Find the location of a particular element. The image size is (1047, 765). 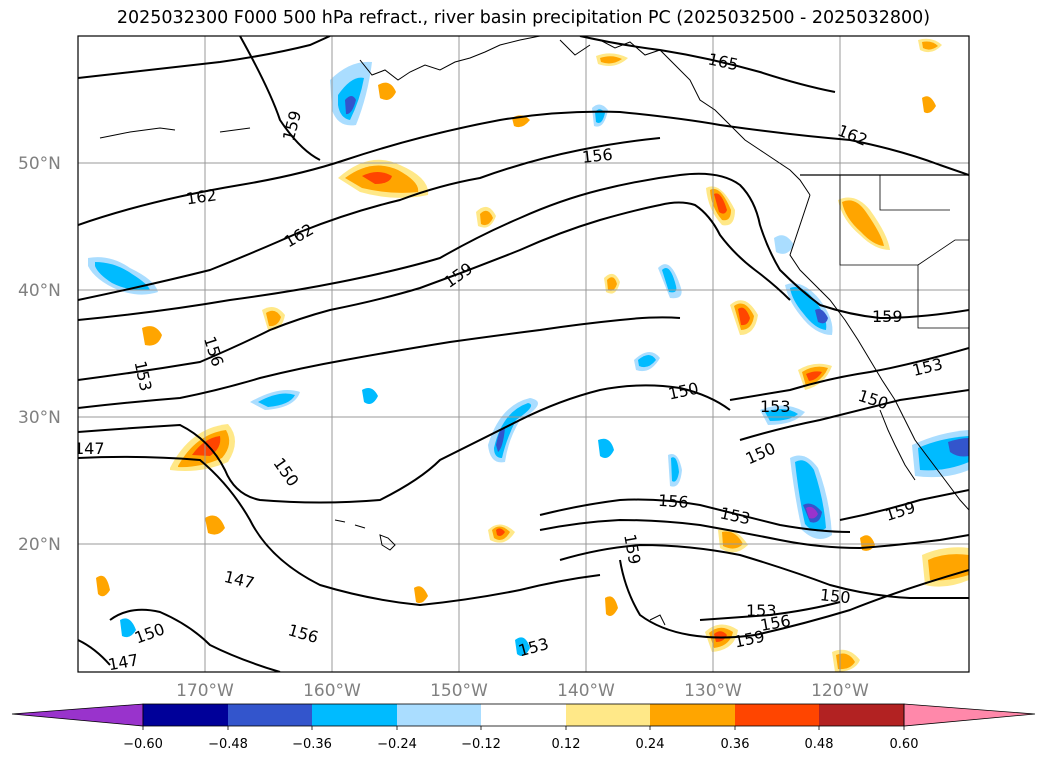

lon-label: 130°W is located at coordinates (713, 691).